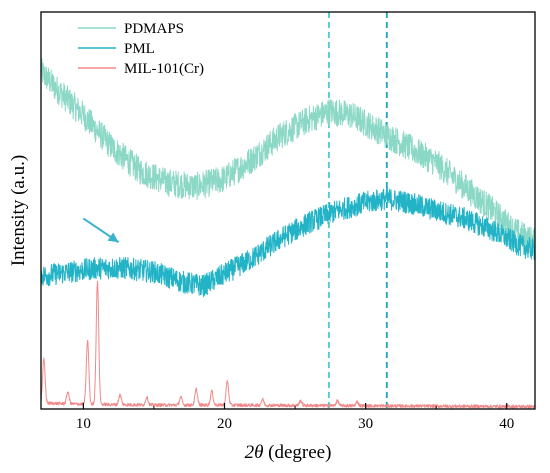 This screenshot has width=550, height=473. I want to click on x-tick-label: 10, so click(83, 424).